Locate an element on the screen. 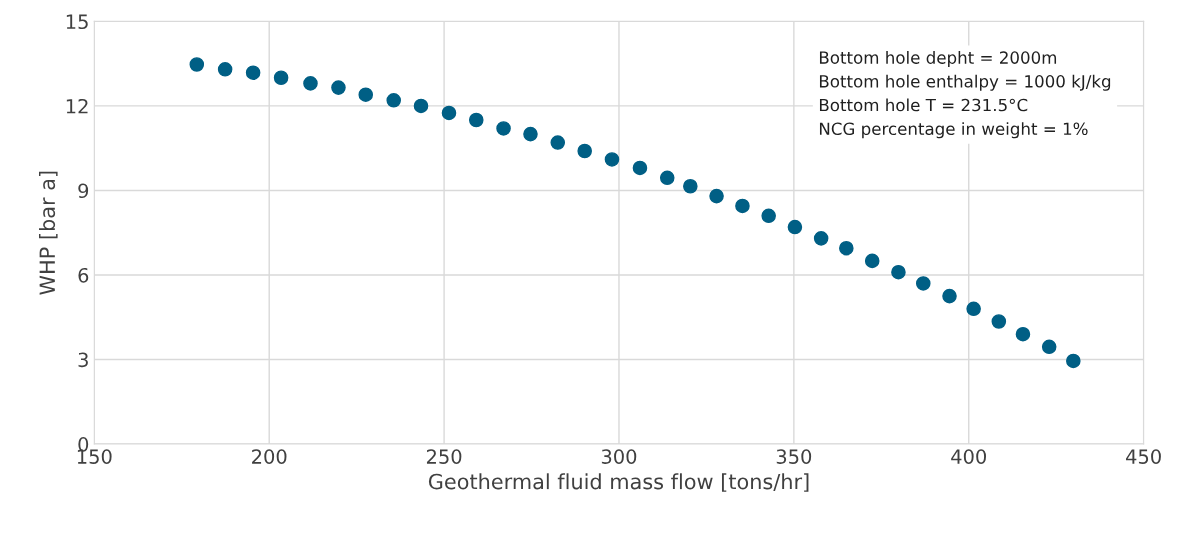 The width and height of the screenshot is (1179, 535). x-tick-label: 200 is located at coordinates (269, 456).